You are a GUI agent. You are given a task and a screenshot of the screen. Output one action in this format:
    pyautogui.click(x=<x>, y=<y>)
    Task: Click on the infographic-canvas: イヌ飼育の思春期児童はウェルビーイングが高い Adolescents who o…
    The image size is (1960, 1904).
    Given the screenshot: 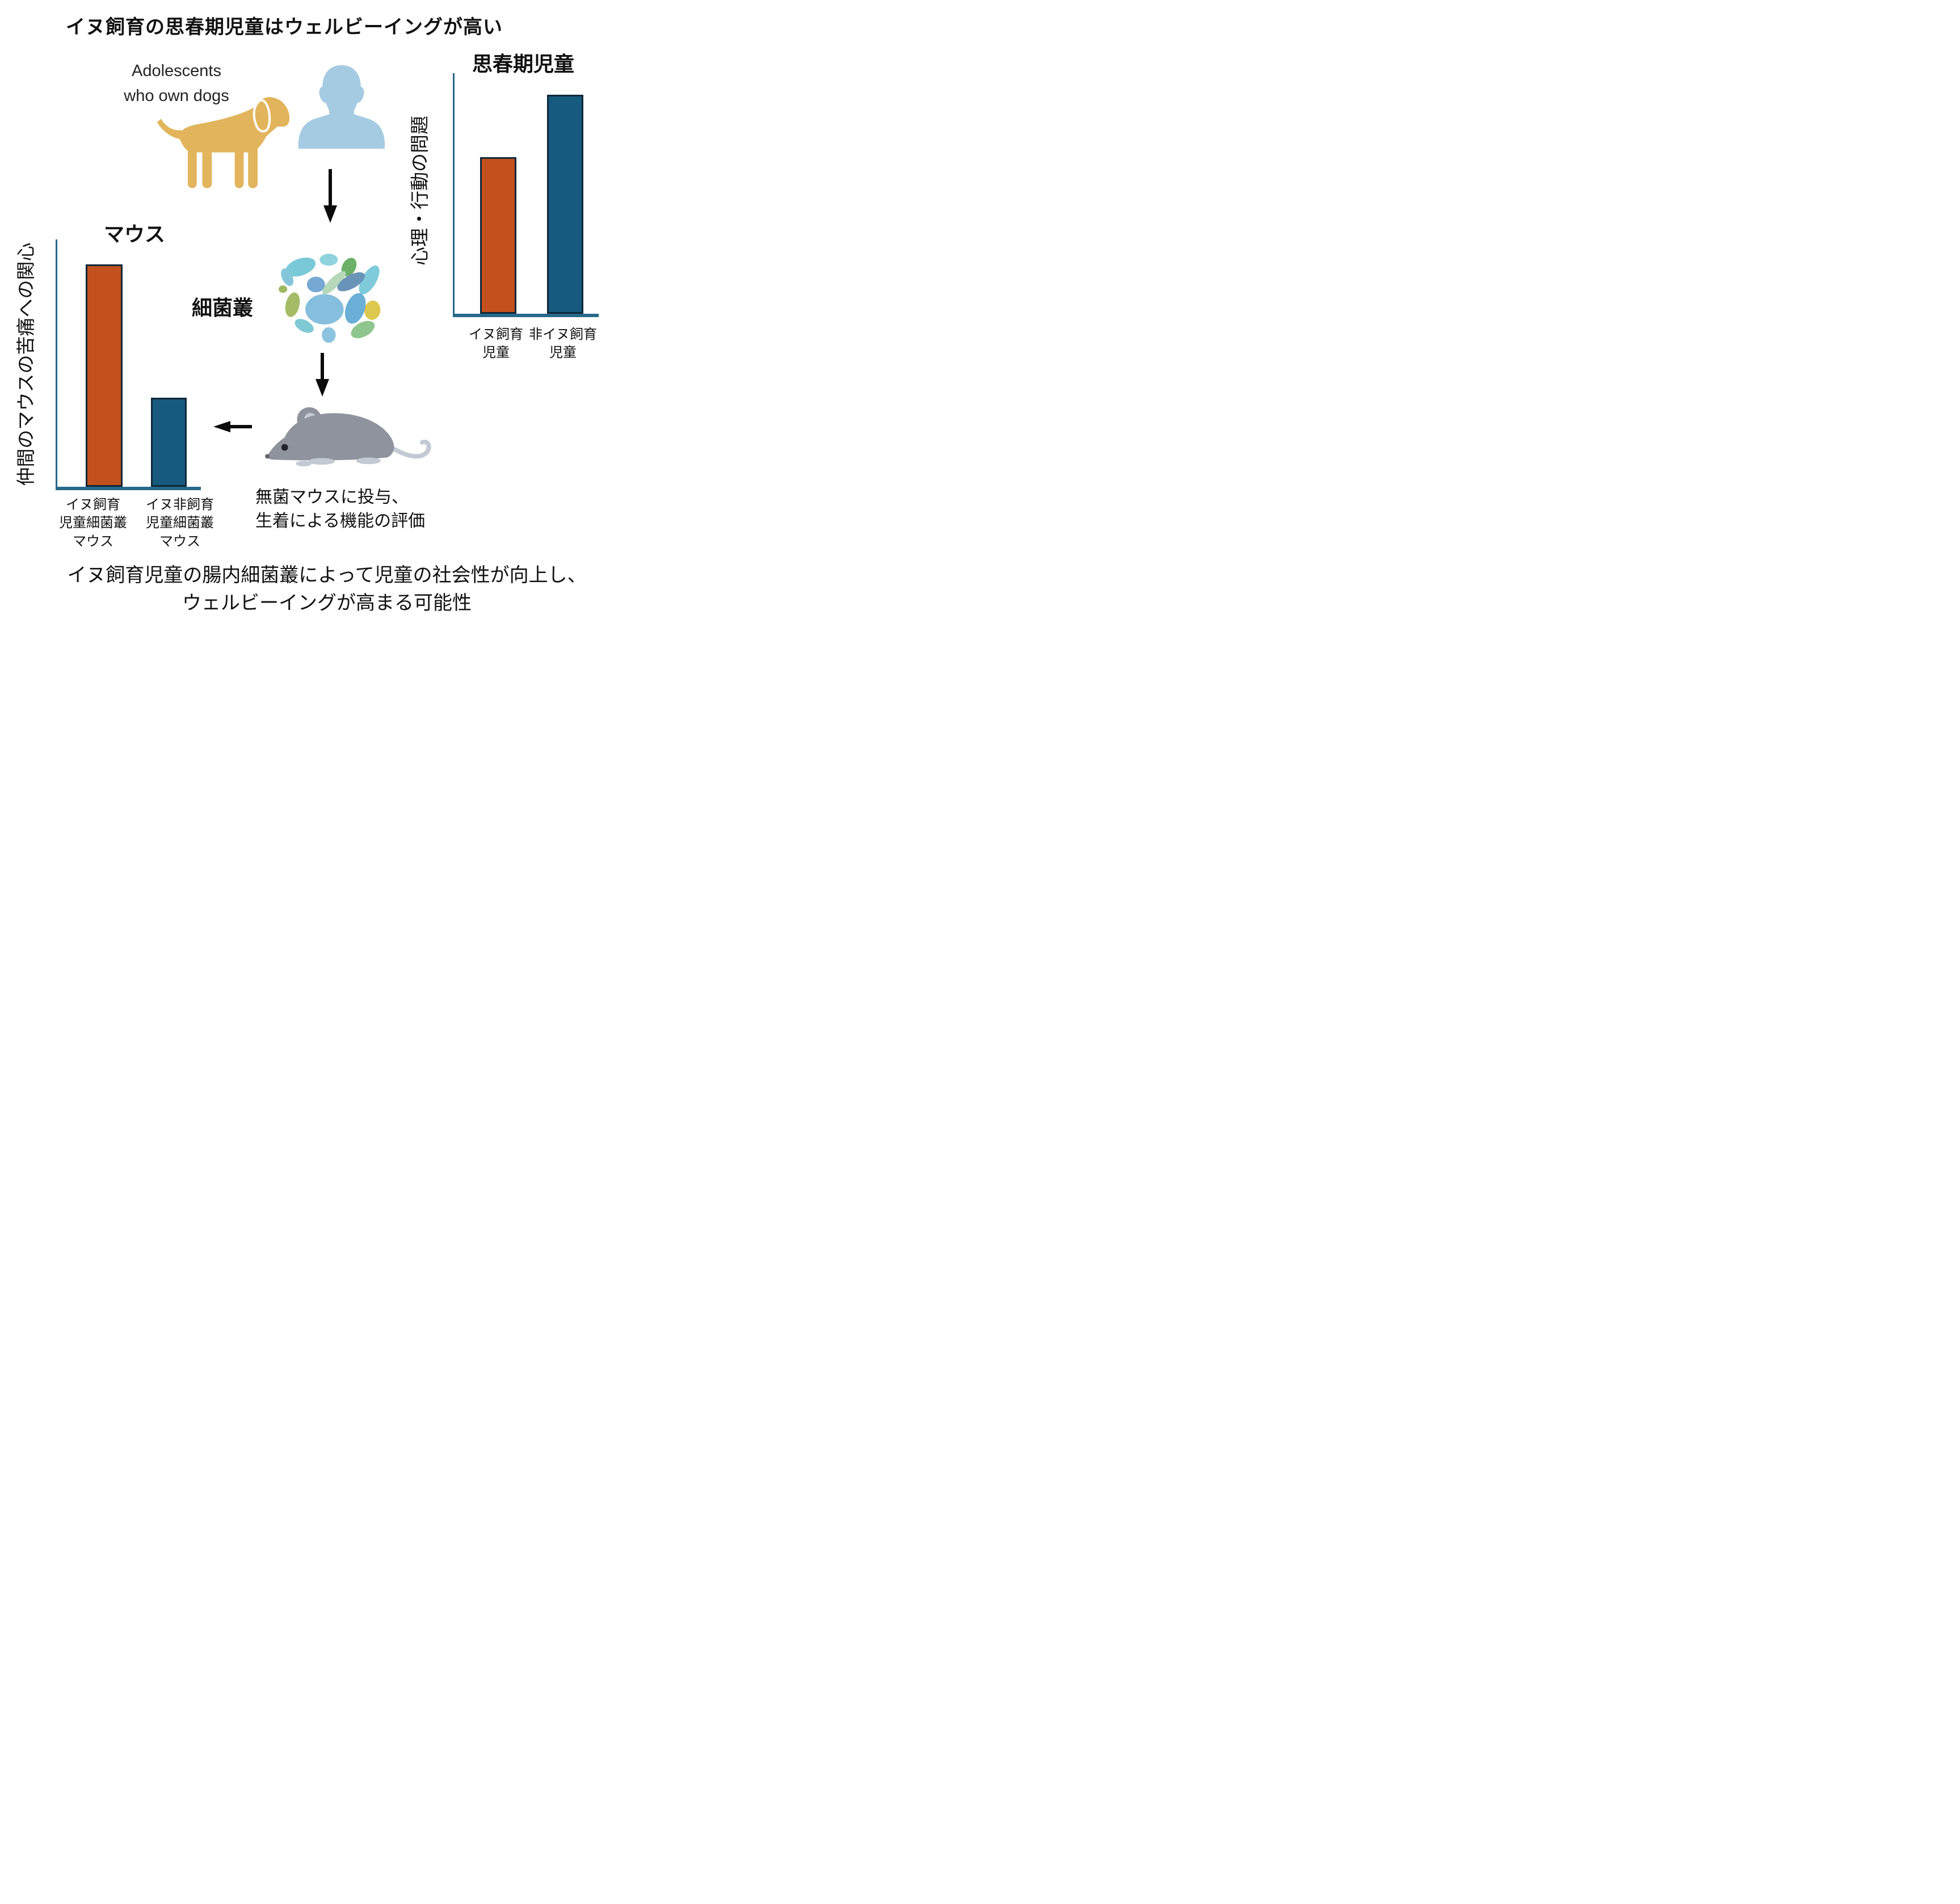 What is the action you would take?
    pyautogui.click(x=327, y=317)
    